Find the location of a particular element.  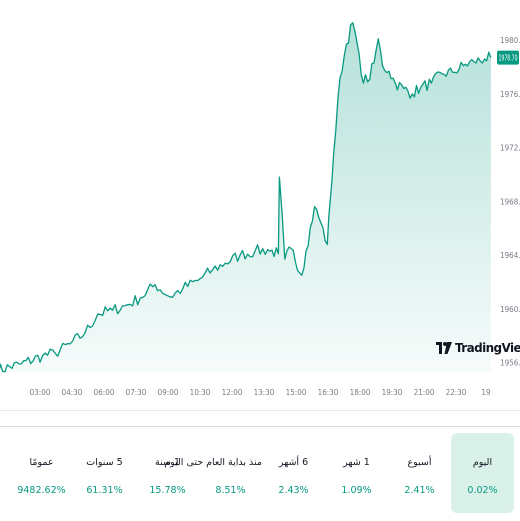

last-price-label: 1978.70 is located at coordinates (508, 58).